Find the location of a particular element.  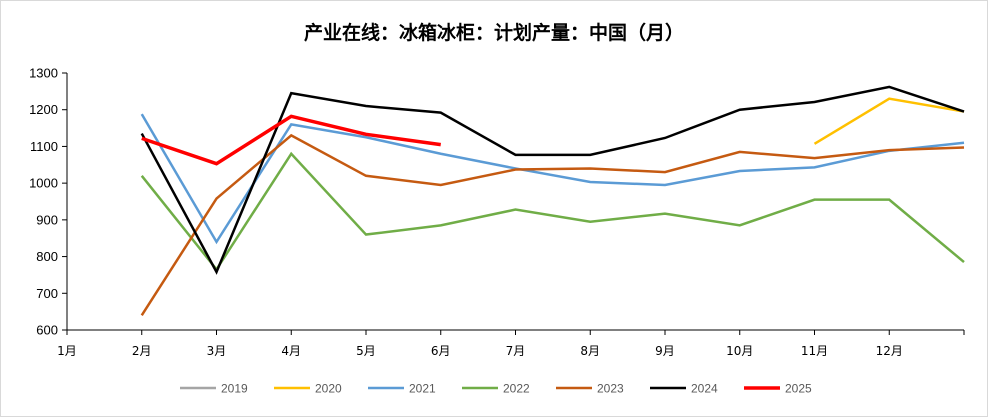

x-tick-label: 3月 is located at coordinates (217, 351).